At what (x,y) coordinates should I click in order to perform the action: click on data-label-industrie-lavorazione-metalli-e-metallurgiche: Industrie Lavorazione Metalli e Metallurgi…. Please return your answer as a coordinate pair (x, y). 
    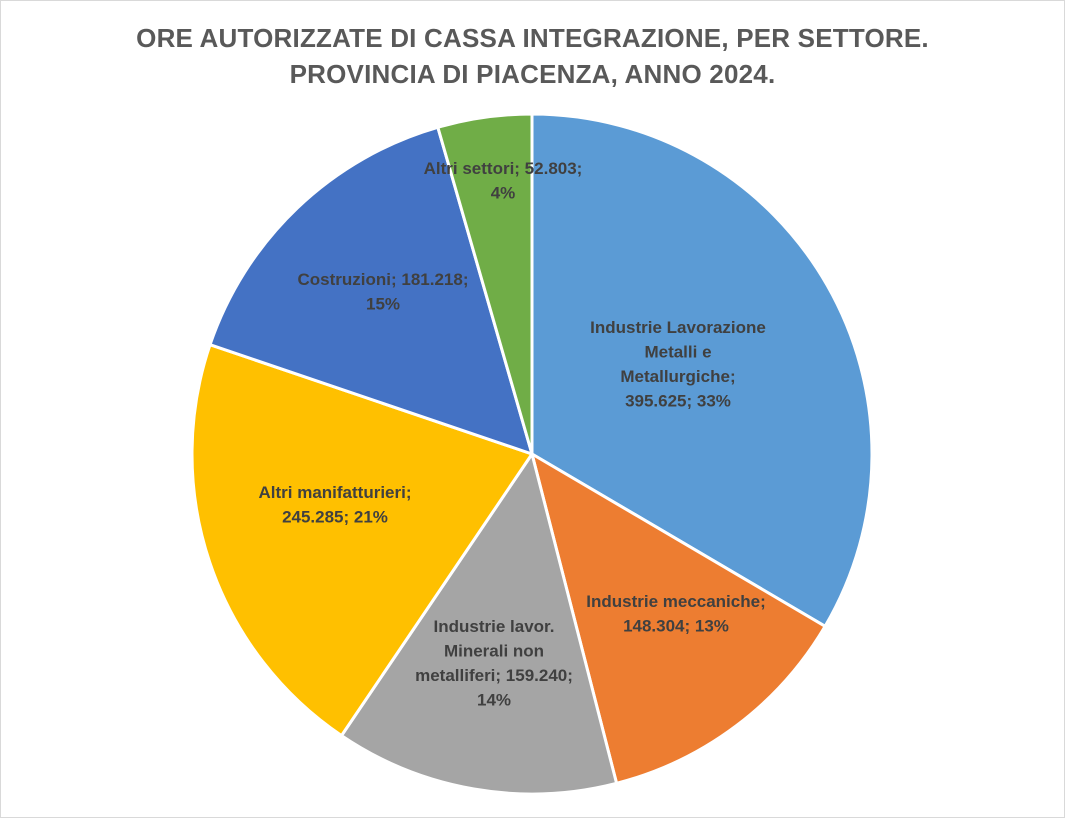
    Looking at the image, I should click on (678, 364).